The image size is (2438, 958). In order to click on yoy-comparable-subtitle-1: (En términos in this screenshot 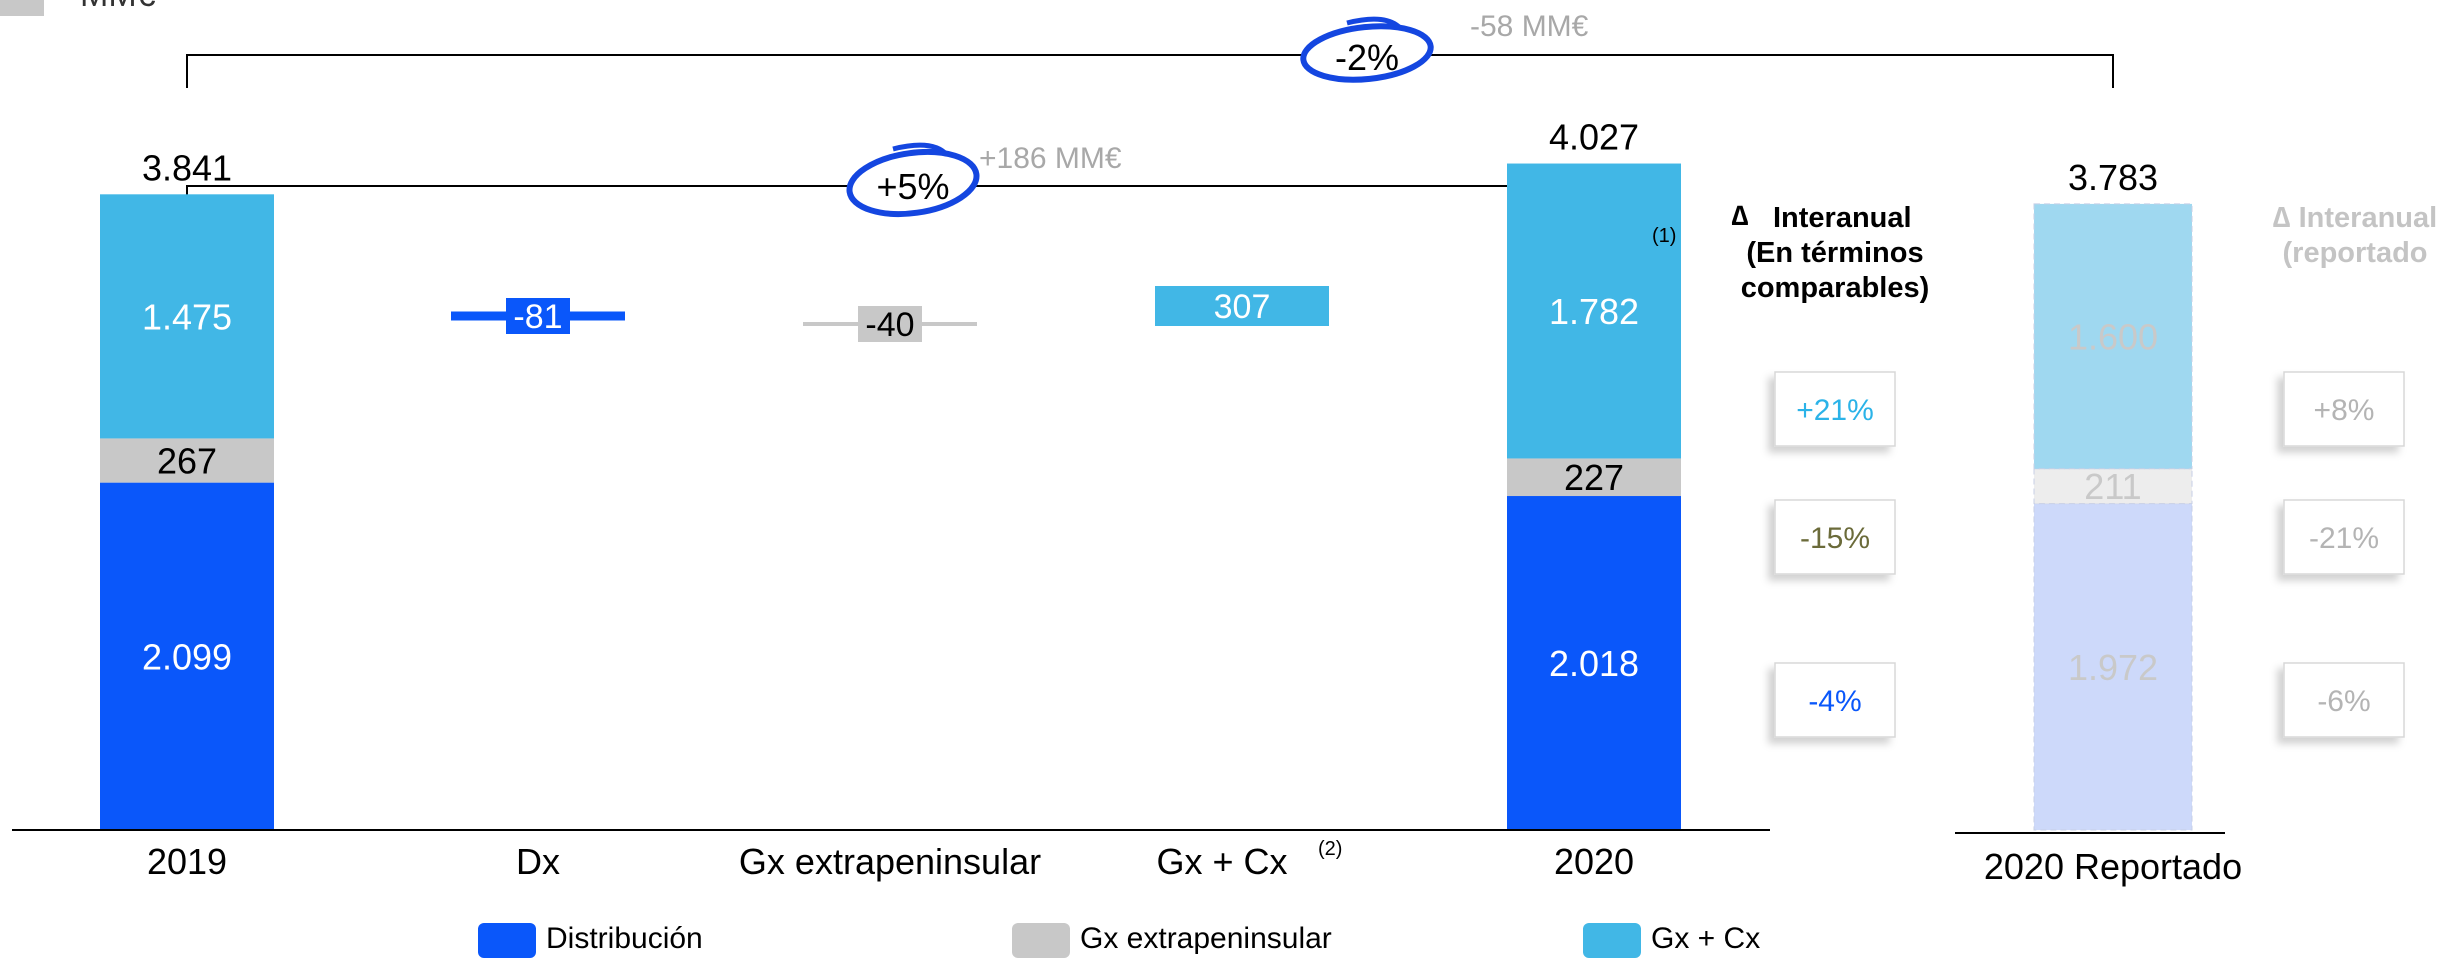, I will do `click(1834, 253)`.